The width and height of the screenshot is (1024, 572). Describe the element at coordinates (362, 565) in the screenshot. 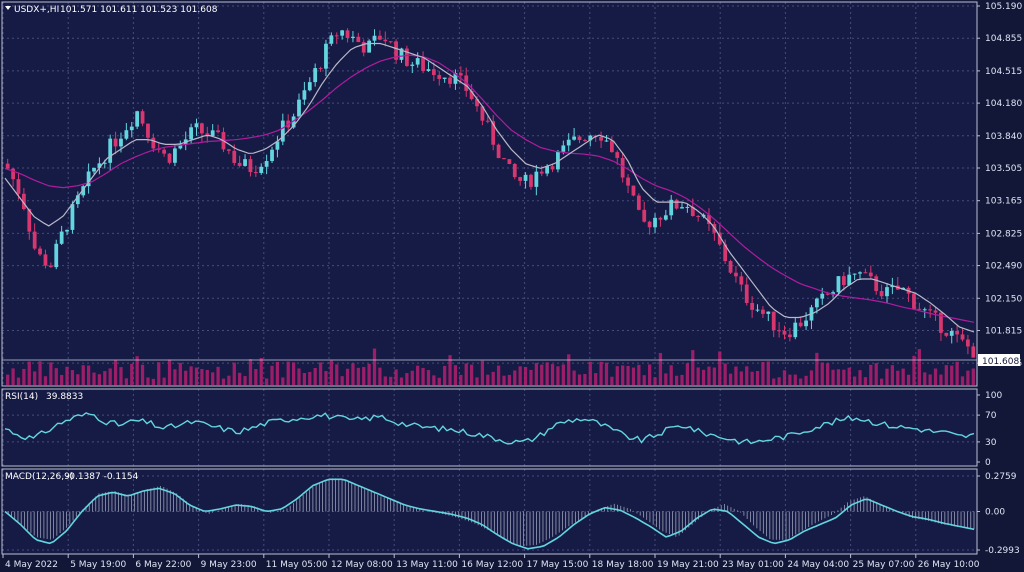

I see `time-tick-label: 12 May 08:00` at that location.